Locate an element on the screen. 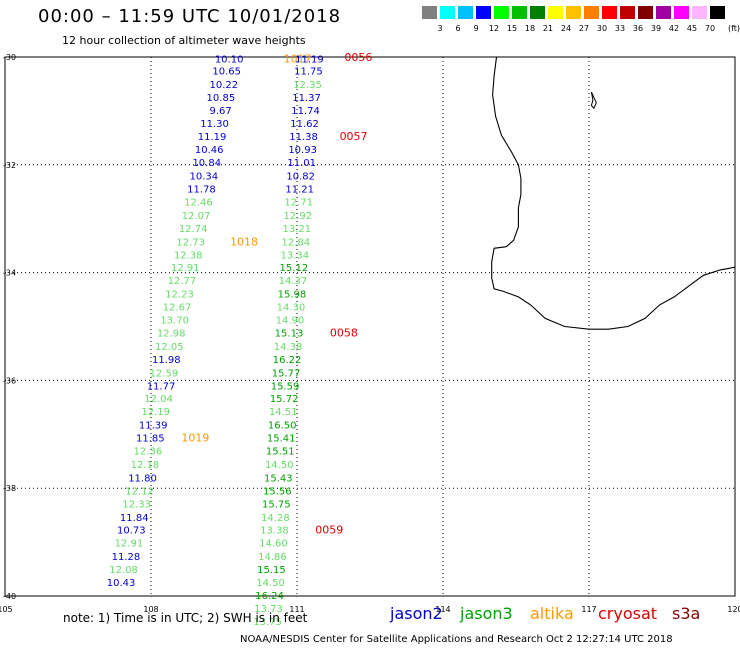 Image resolution: width=740 pixels, height=650 pixels. wave-height-label: 15.72 is located at coordinates (284, 399).